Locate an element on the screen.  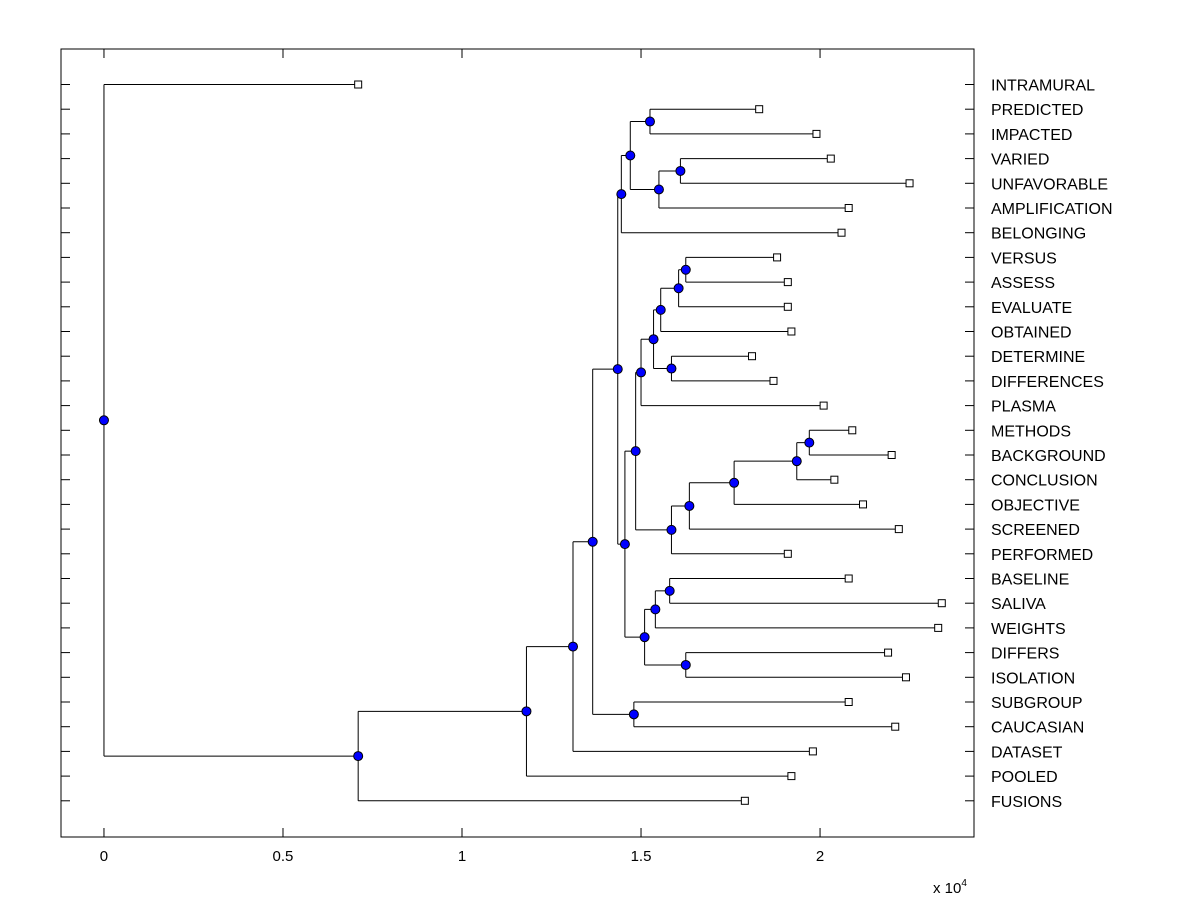
leaf-marker-saliva is located at coordinates (941, 603).